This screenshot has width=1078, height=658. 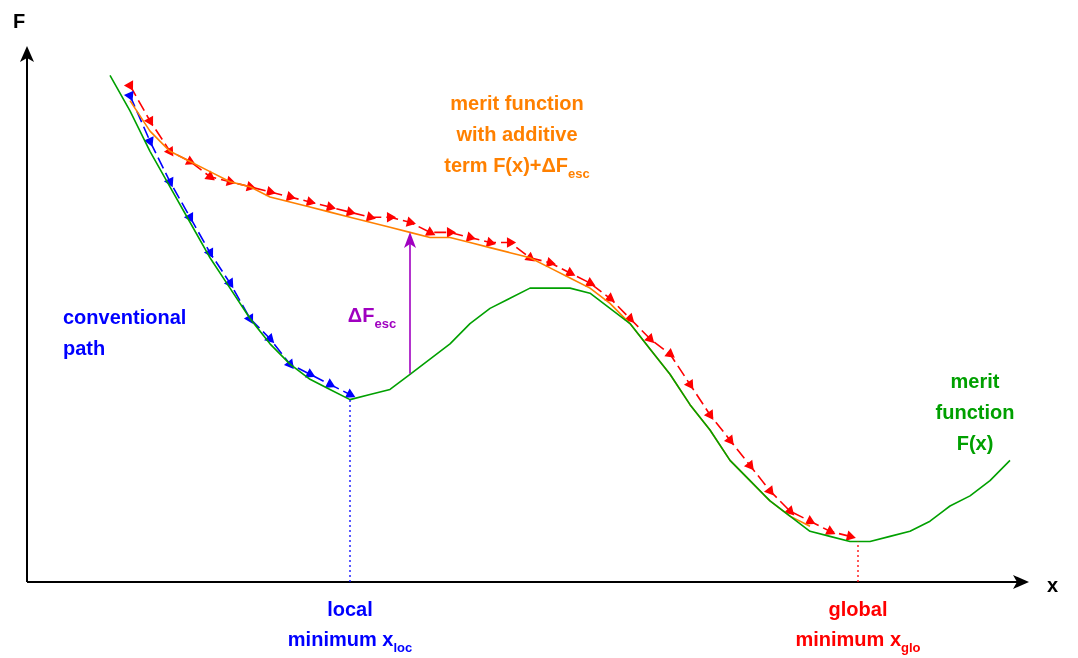 I want to click on x-axis-title: x, so click(x=1053, y=585).